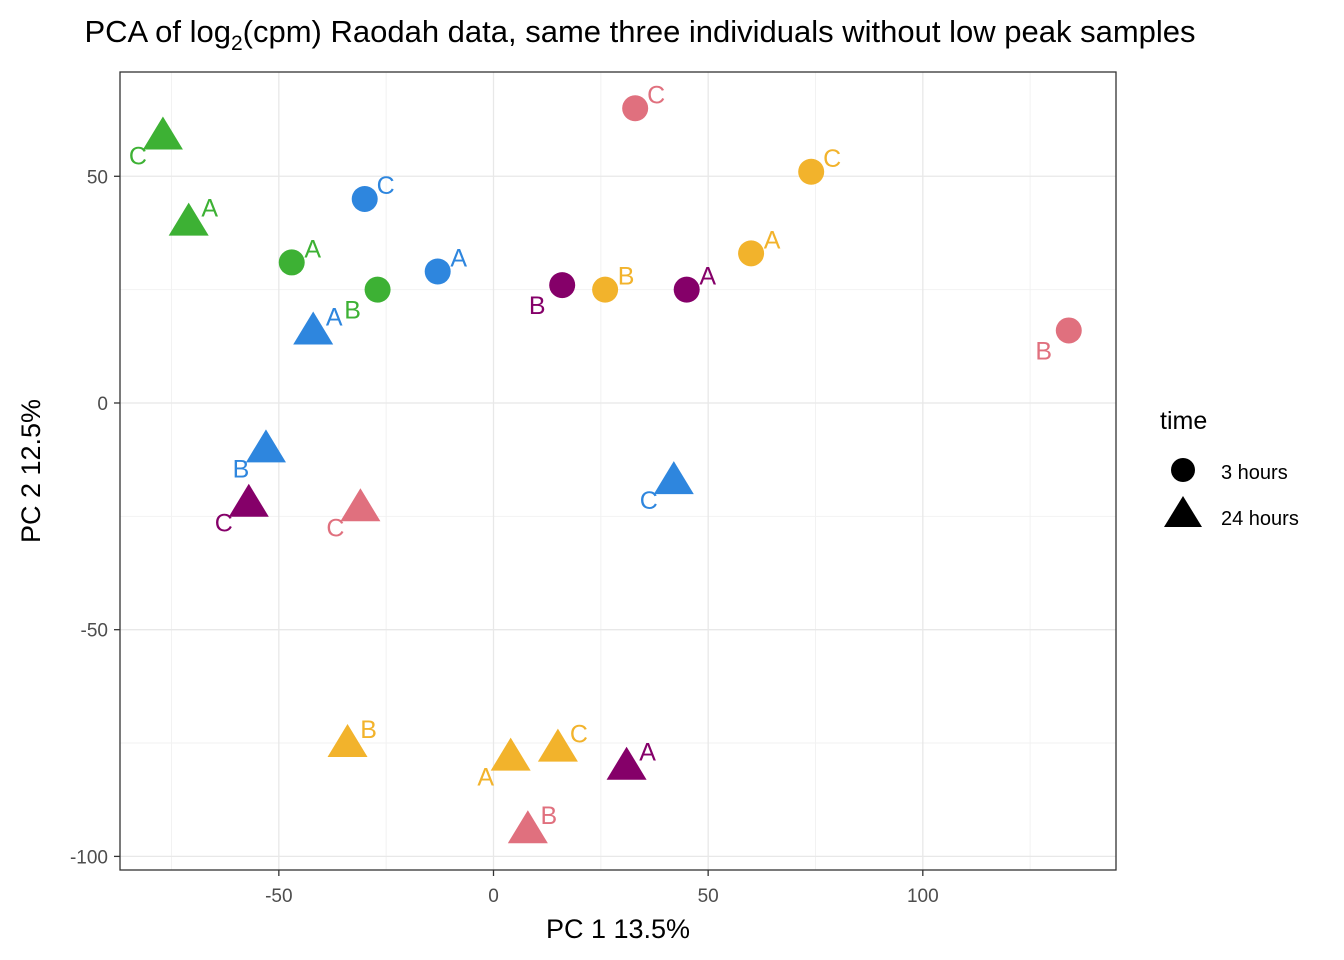 This screenshot has width=1344, height=960. Describe the element at coordinates (97, 177) in the screenshot. I see `y-tick-label: 50` at that location.